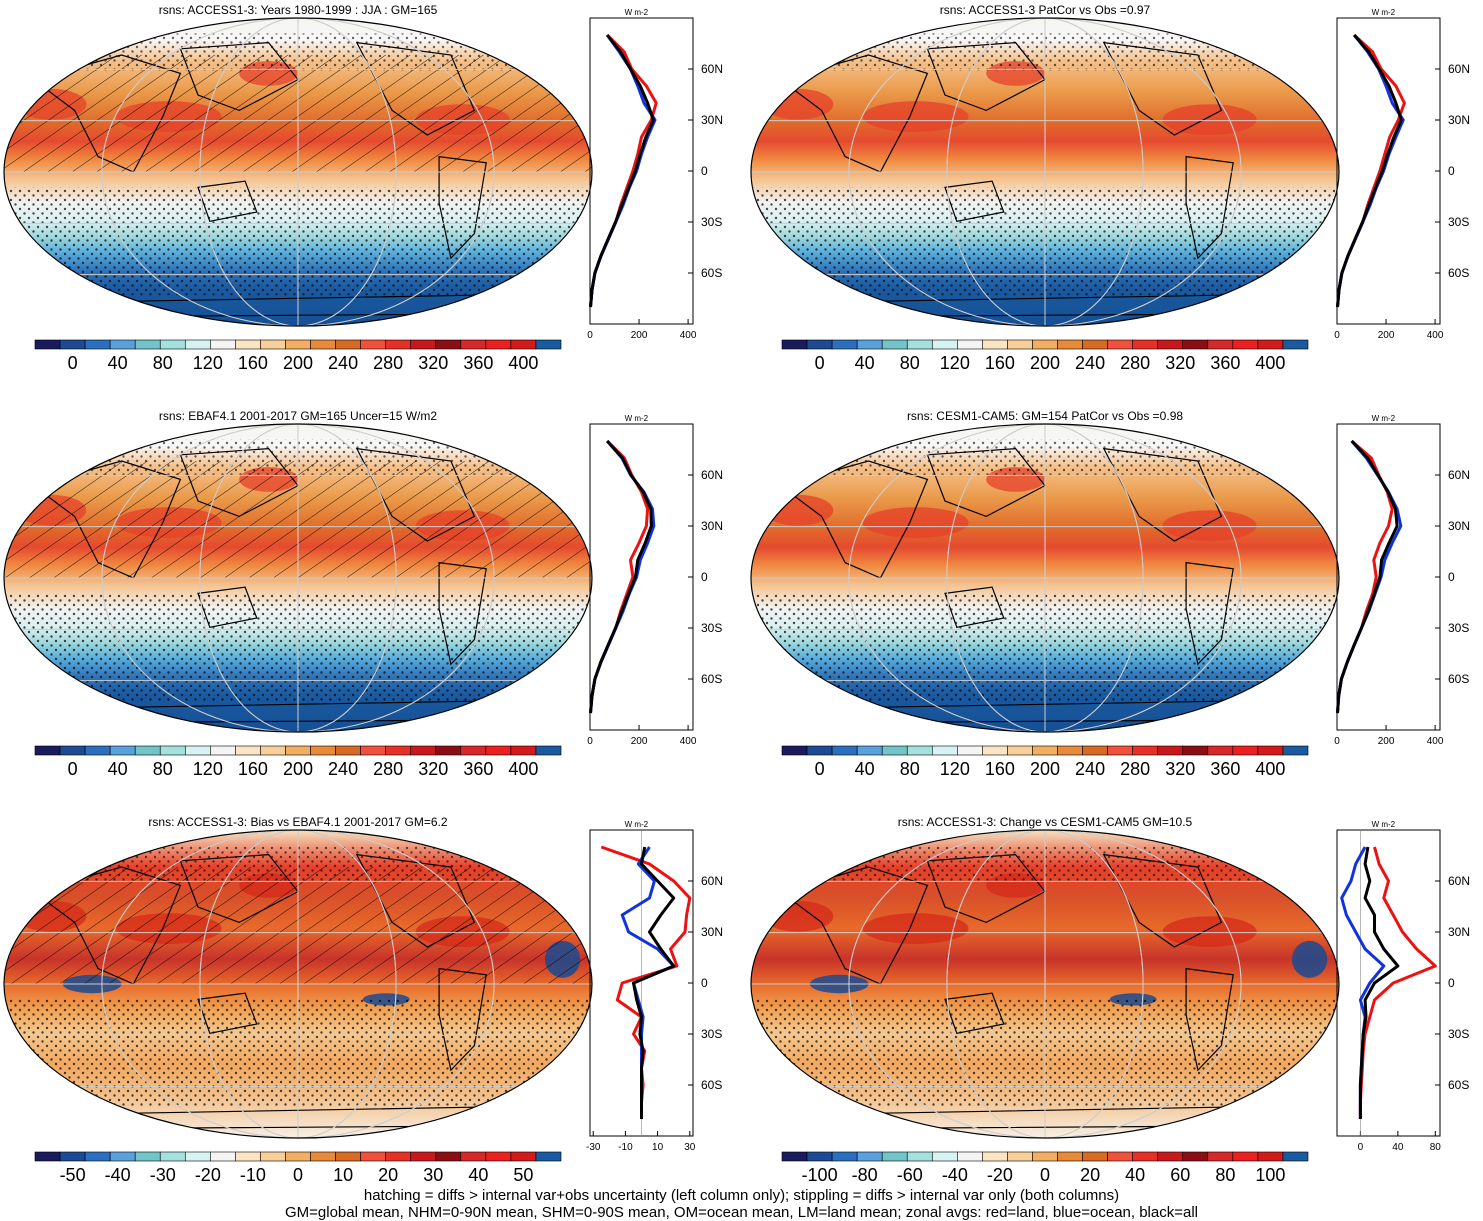  I want to click on colorbar-tick-label: 240, so click(1090, 769).